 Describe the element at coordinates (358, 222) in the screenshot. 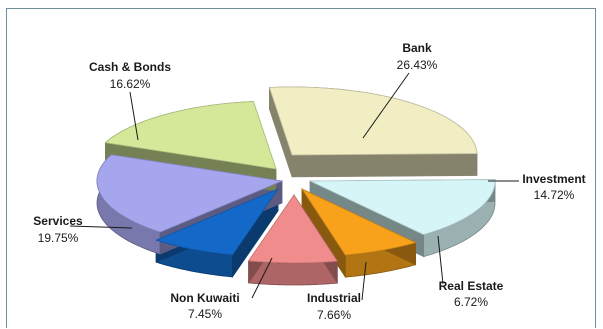

I see `pie-slice-real-estate` at that location.